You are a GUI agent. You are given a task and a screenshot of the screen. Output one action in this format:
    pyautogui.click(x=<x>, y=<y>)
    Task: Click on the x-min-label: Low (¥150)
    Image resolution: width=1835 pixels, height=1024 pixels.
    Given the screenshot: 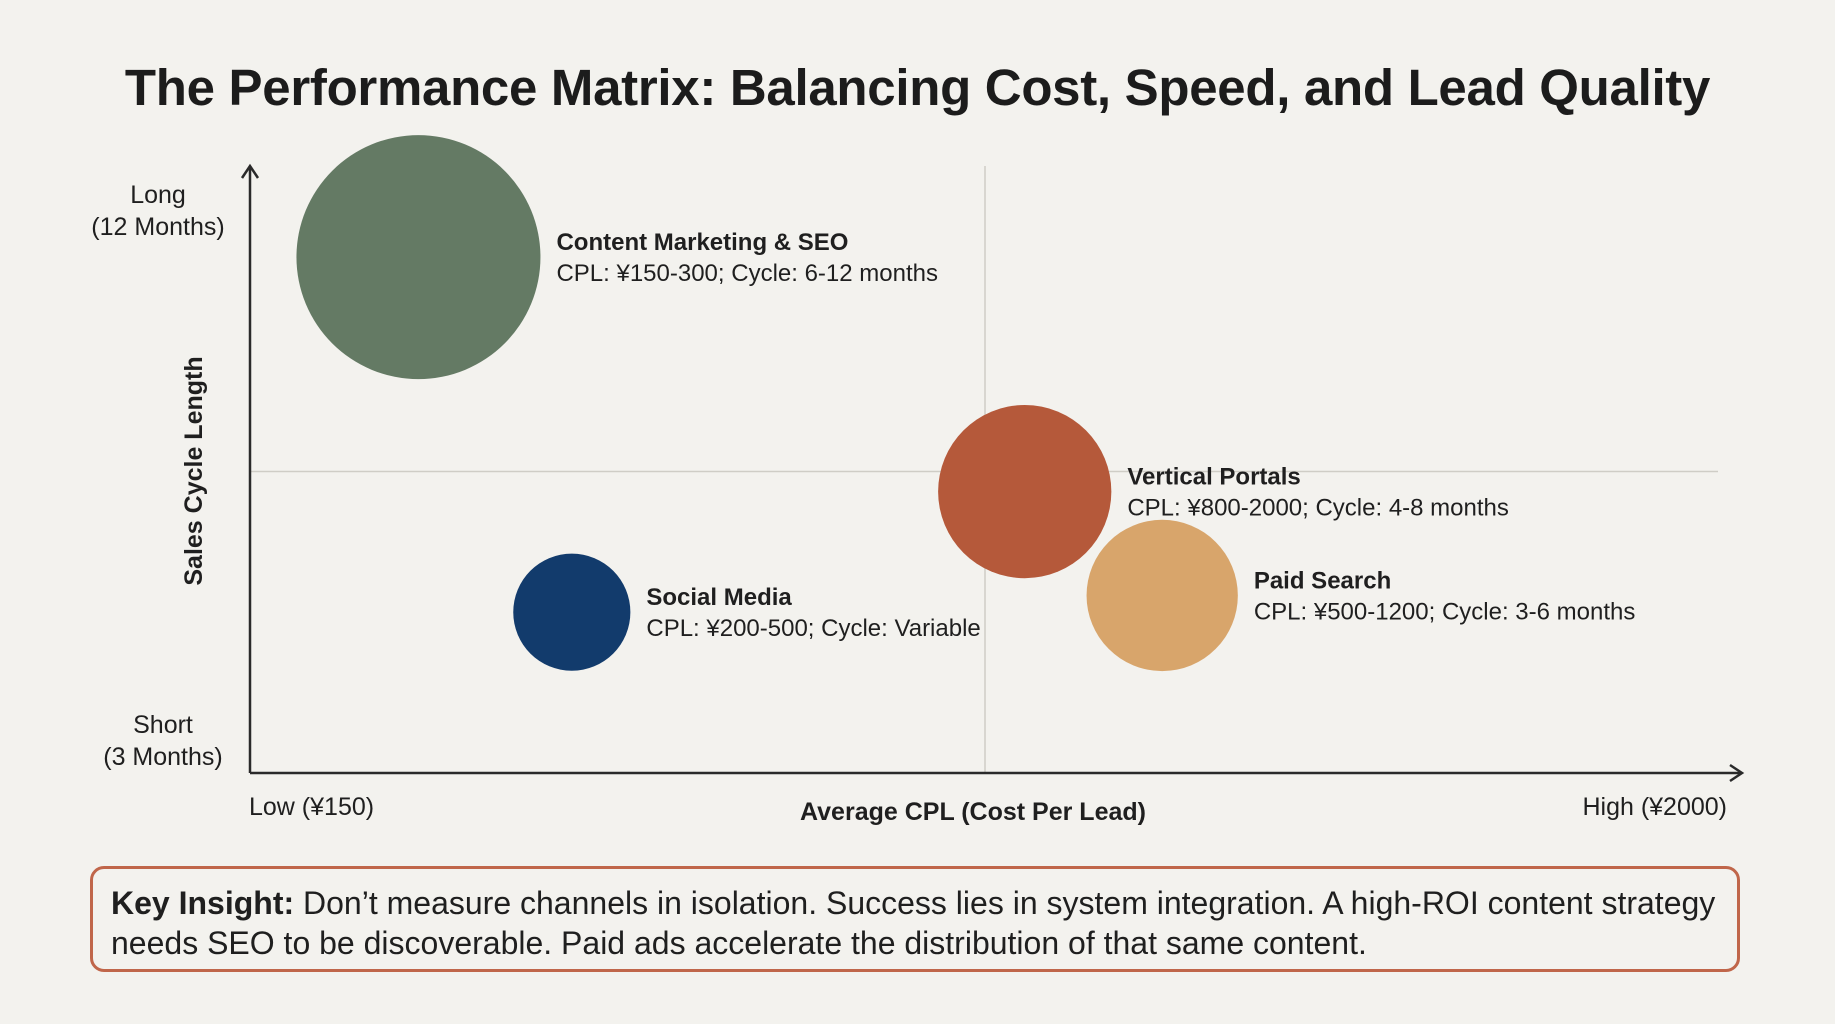 What is the action you would take?
    pyautogui.click(x=311, y=807)
    